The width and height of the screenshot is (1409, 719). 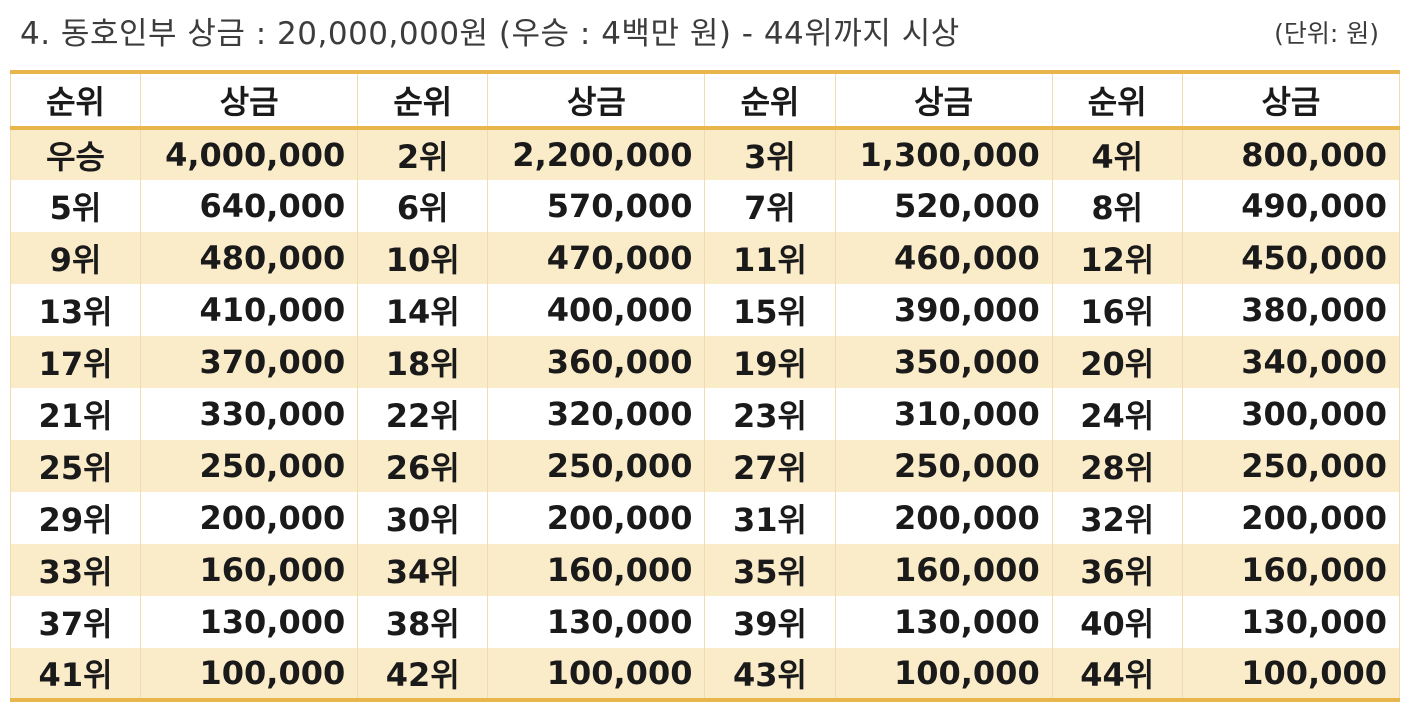 I want to click on rank-cell: 8위, so click(x=1117, y=206).